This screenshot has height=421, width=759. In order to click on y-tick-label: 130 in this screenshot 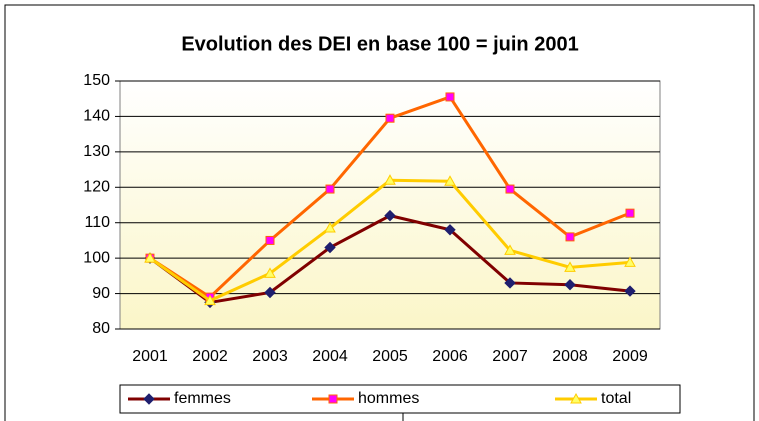, I will do `click(96, 151)`.